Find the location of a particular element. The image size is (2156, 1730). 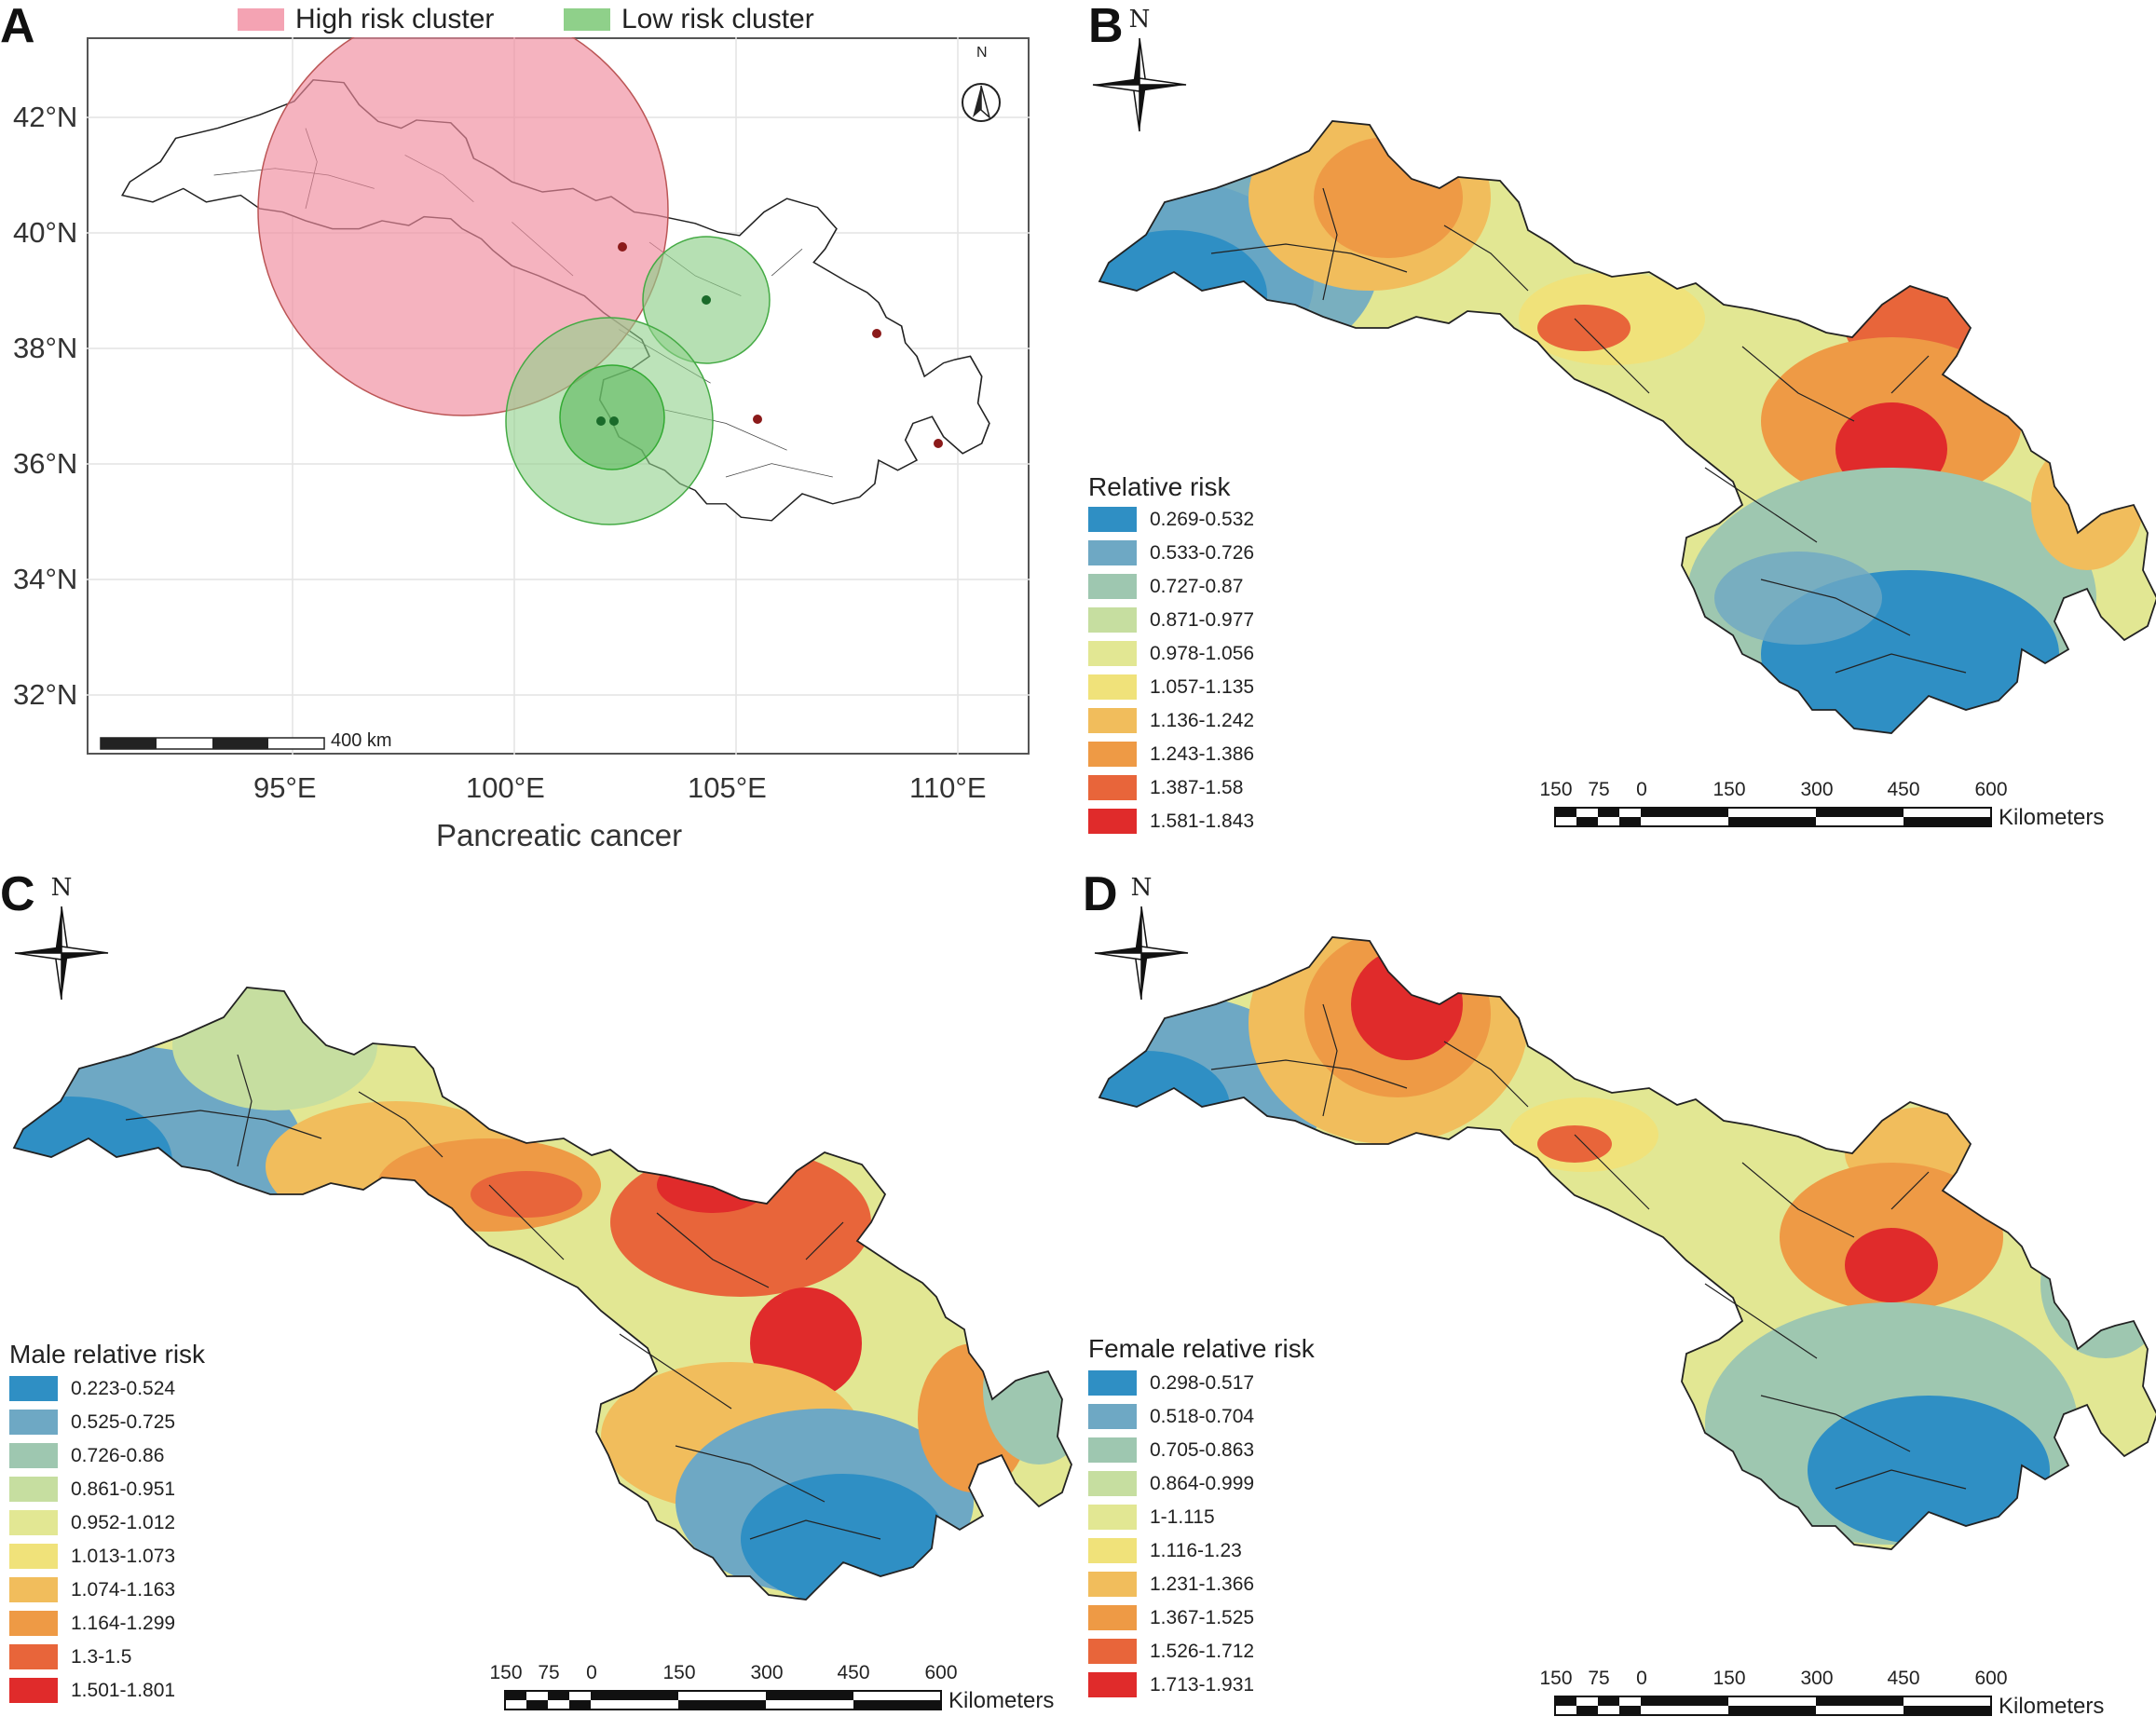

legend-row-b-7: 1.243-1.386 is located at coordinates (1171, 754).